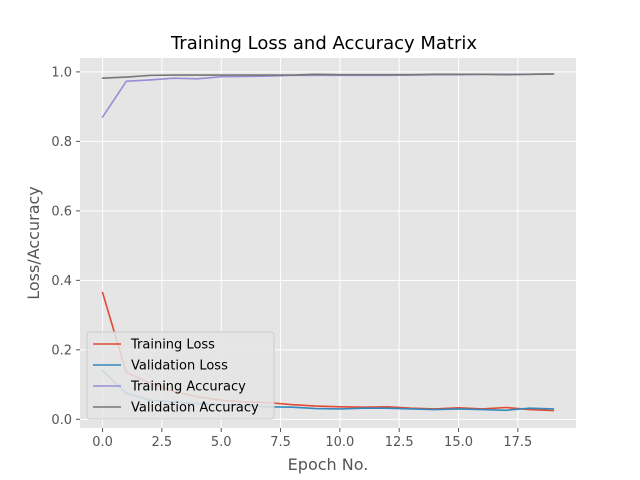 This screenshot has width=640, height=480. I want to click on y-tick-label: 0.2, so click(61, 350).